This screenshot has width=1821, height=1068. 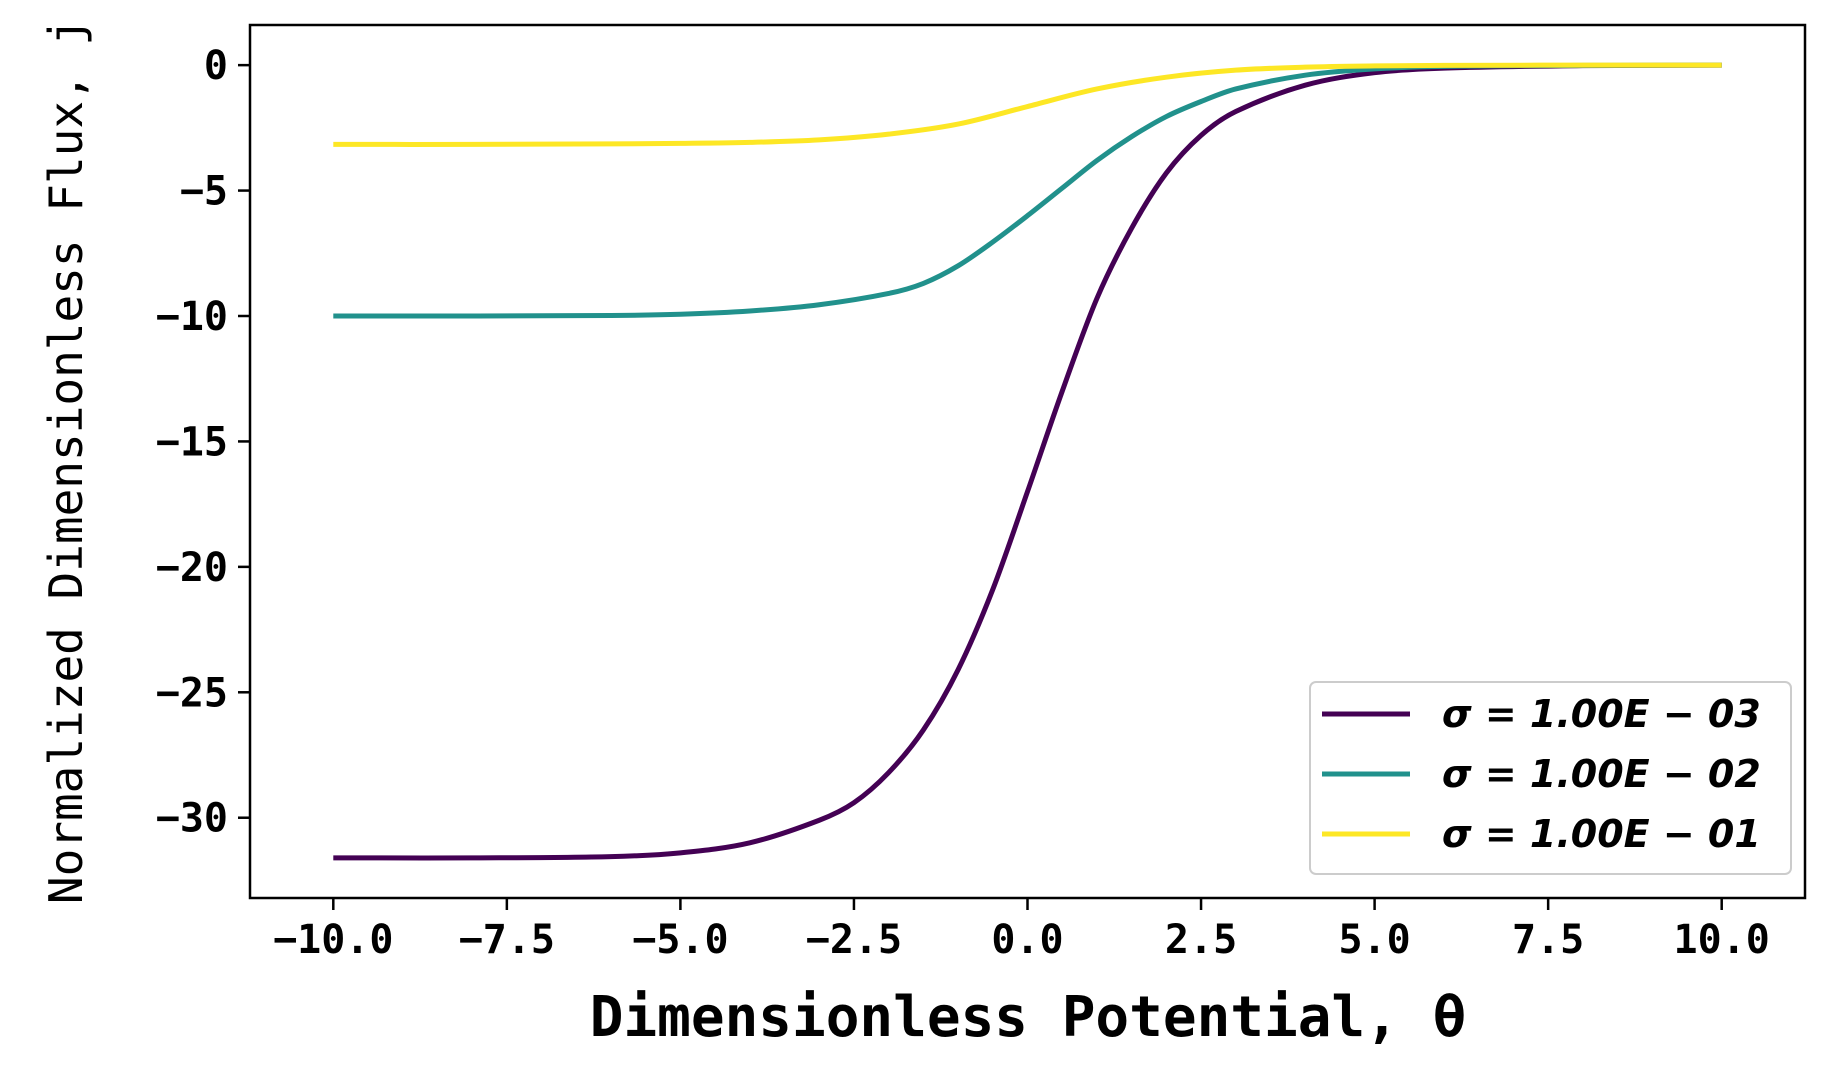 I want to click on x-tick-label: 5.0, so click(x=1374, y=940).